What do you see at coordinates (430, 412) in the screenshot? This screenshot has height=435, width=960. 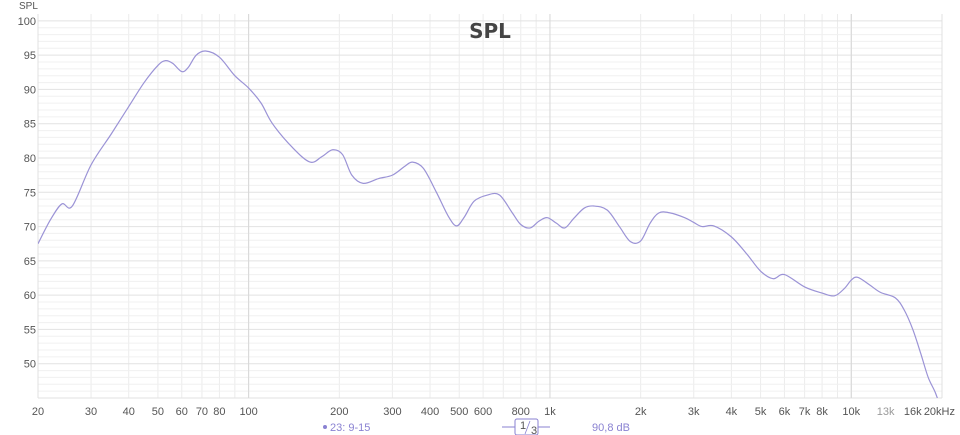 I see `x-tick-label: 400` at bounding box center [430, 412].